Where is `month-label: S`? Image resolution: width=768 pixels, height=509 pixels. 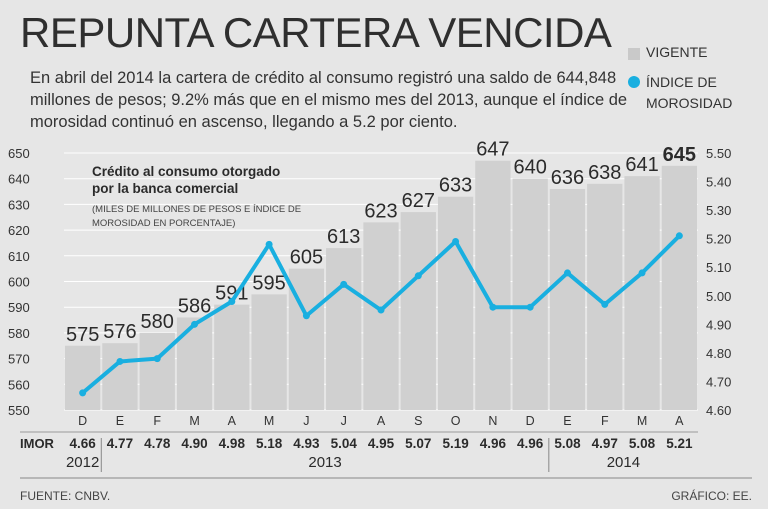 month-label: S is located at coordinates (418, 421).